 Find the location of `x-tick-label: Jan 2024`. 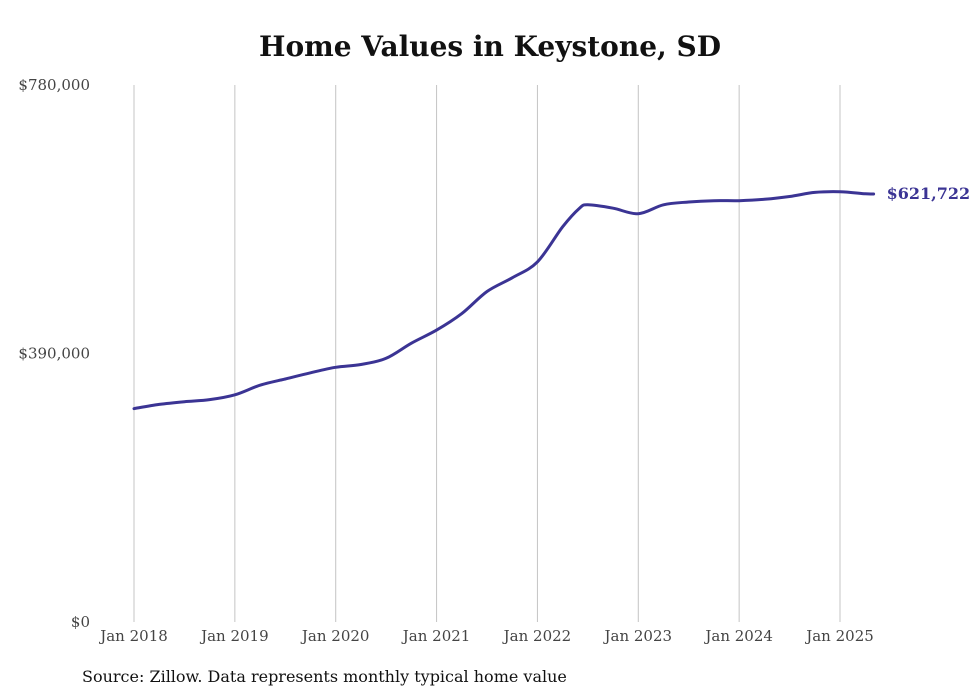

x-tick-label: Jan 2024 is located at coordinates (738, 636).